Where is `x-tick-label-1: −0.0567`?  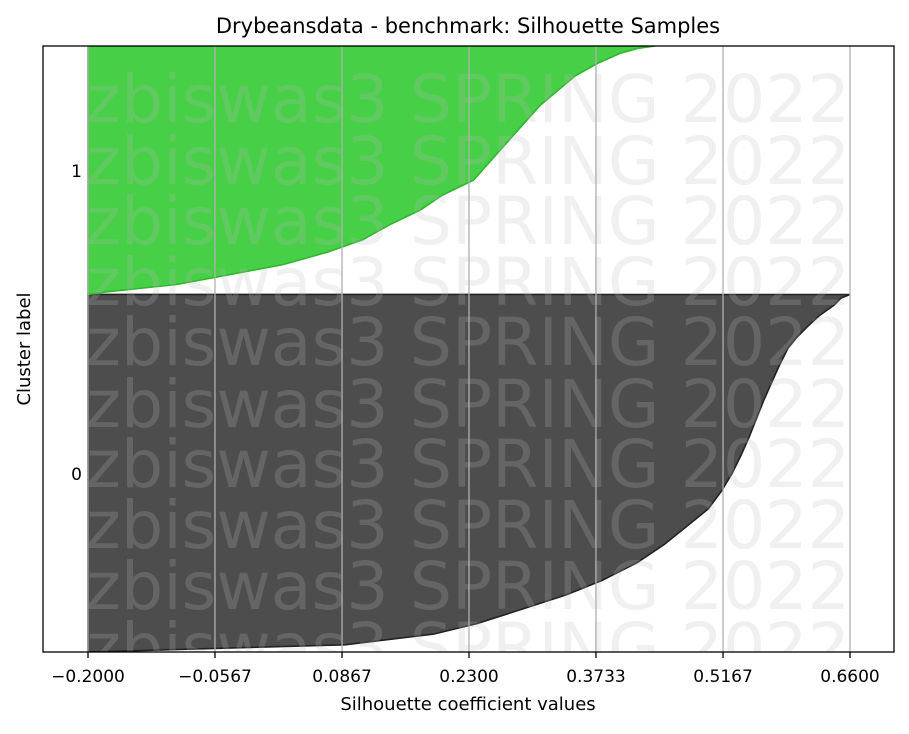 x-tick-label-1: −0.0567 is located at coordinates (215, 677).